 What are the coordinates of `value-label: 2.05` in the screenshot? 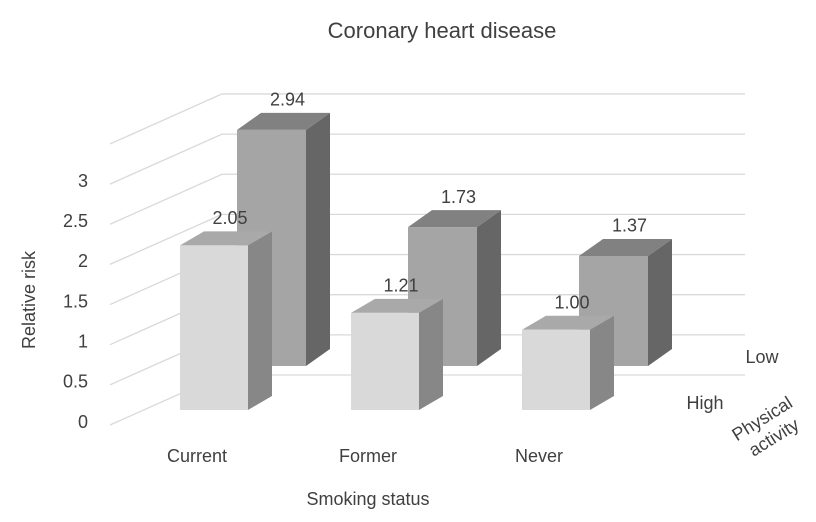 It's located at (229, 218).